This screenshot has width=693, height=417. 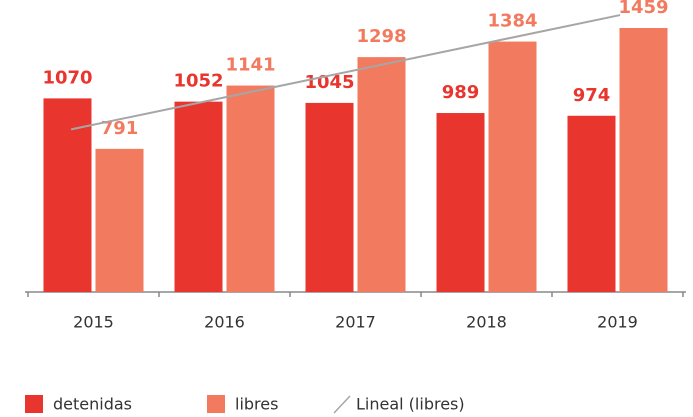 I want to click on legend-label: Lineal (libres), so click(x=410, y=404).